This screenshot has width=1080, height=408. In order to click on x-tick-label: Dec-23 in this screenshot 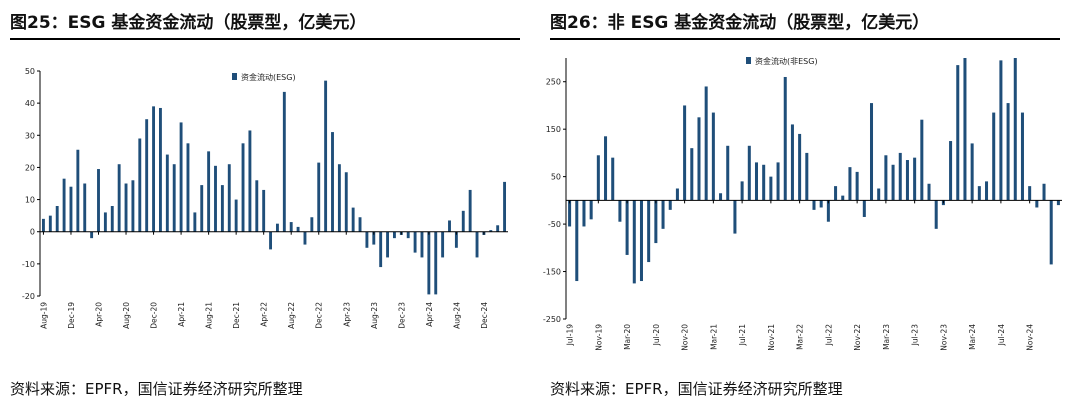, I will do `click(401, 315)`.